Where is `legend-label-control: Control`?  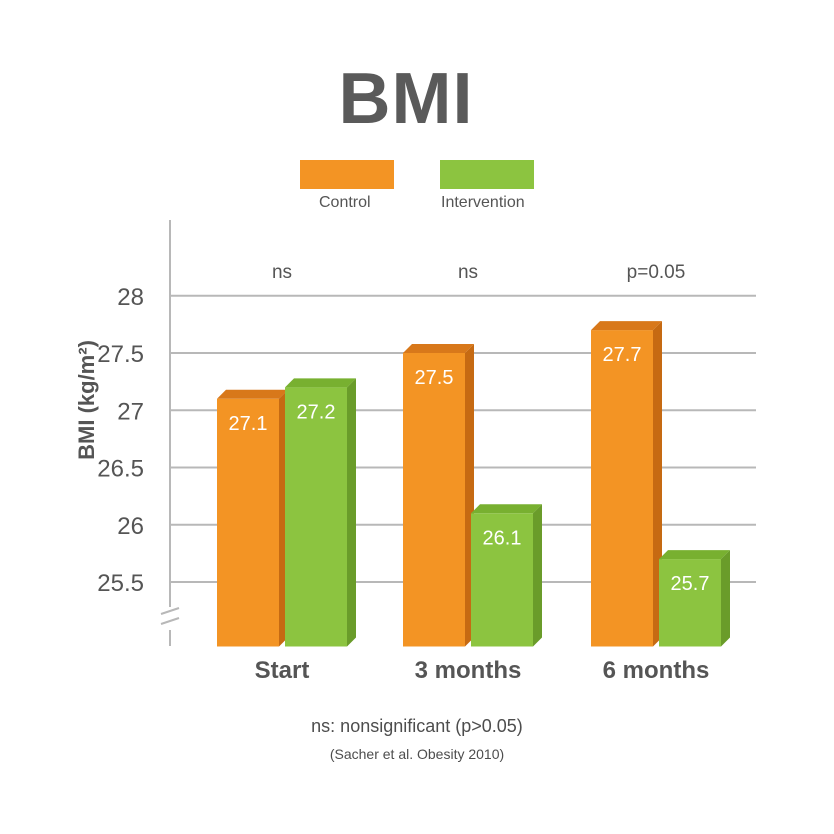 legend-label-control: Control is located at coordinates (345, 202).